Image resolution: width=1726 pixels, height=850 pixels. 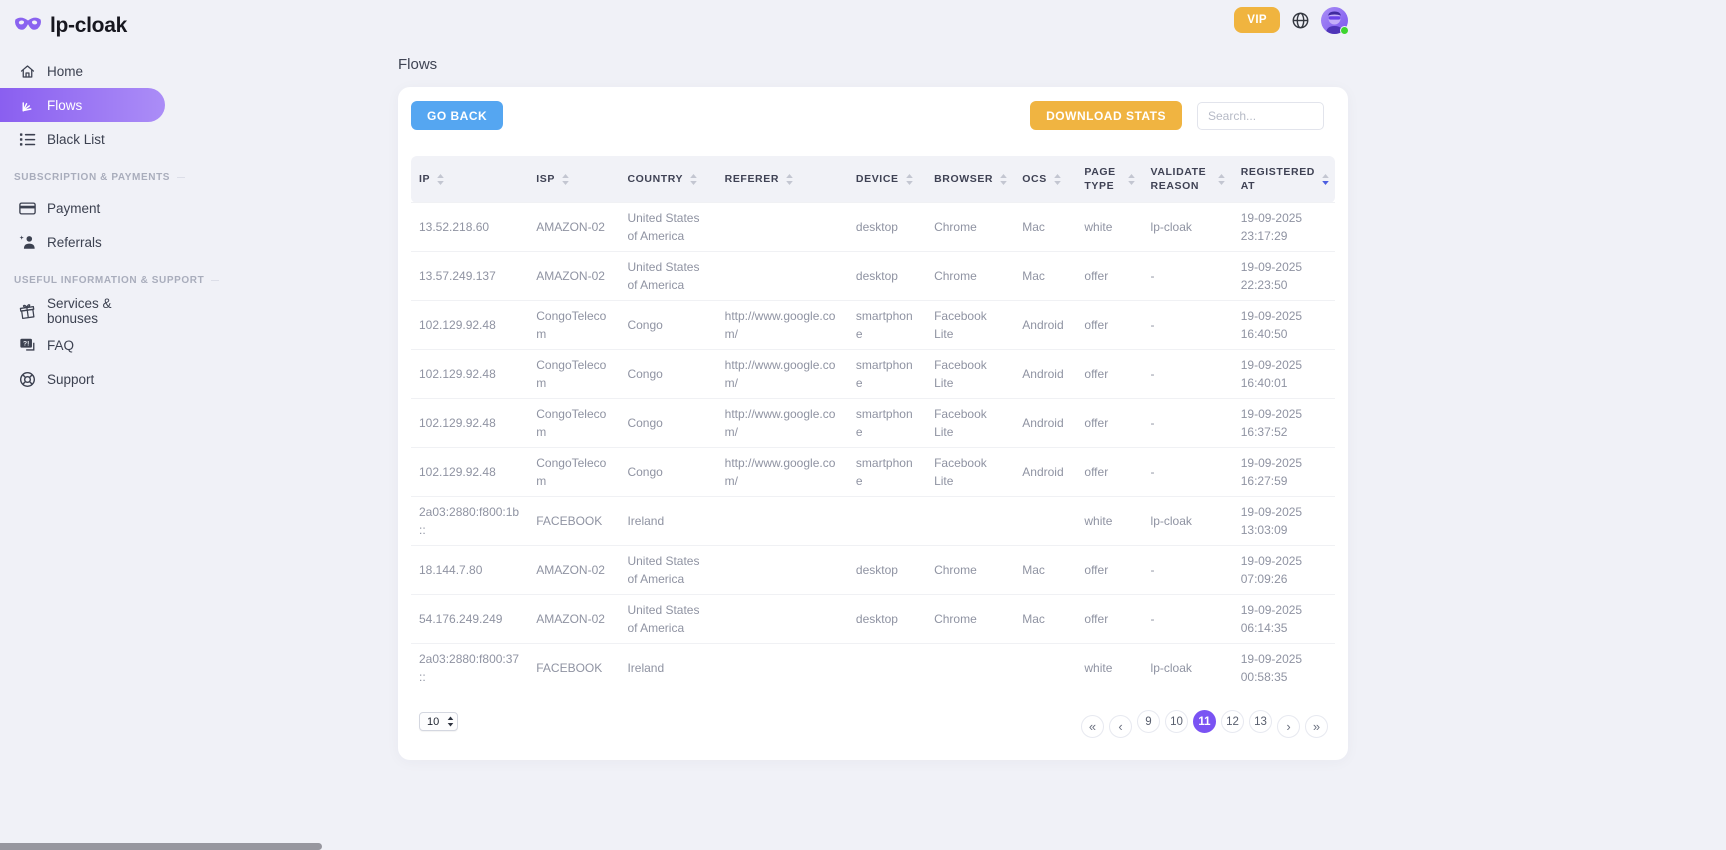 What do you see at coordinates (1283, 179) in the screenshot?
I see `column-header-registered-at: REGISTERED AT` at bounding box center [1283, 179].